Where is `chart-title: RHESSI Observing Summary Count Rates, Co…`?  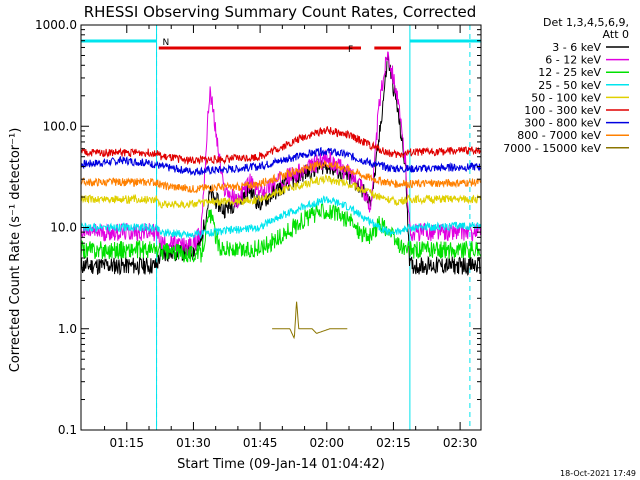 chart-title: RHESSI Observing Summary Count Rates, Co… is located at coordinates (280, 12).